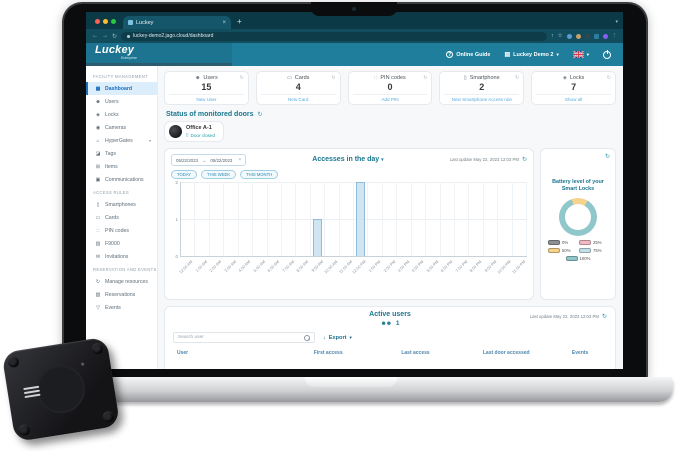 The width and height of the screenshot is (700, 452). Describe the element at coordinates (201, 269) in the screenshot. I see `x-tick-wrap: 1:00 AM` at that location.